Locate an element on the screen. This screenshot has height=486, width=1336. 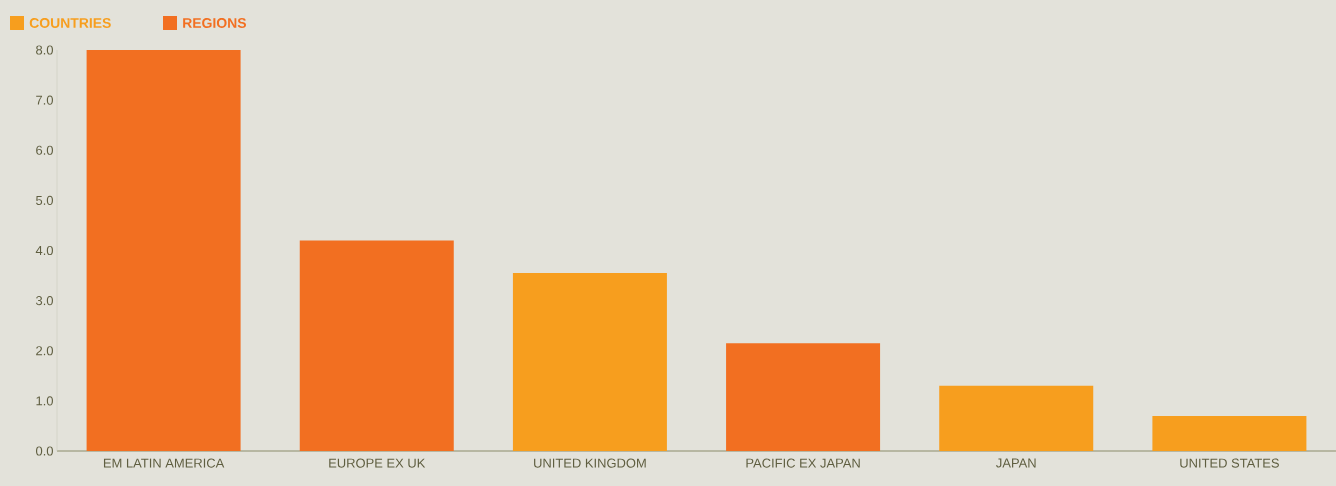
y-tick-label: 1.0 is located at coordinates (44, 401).